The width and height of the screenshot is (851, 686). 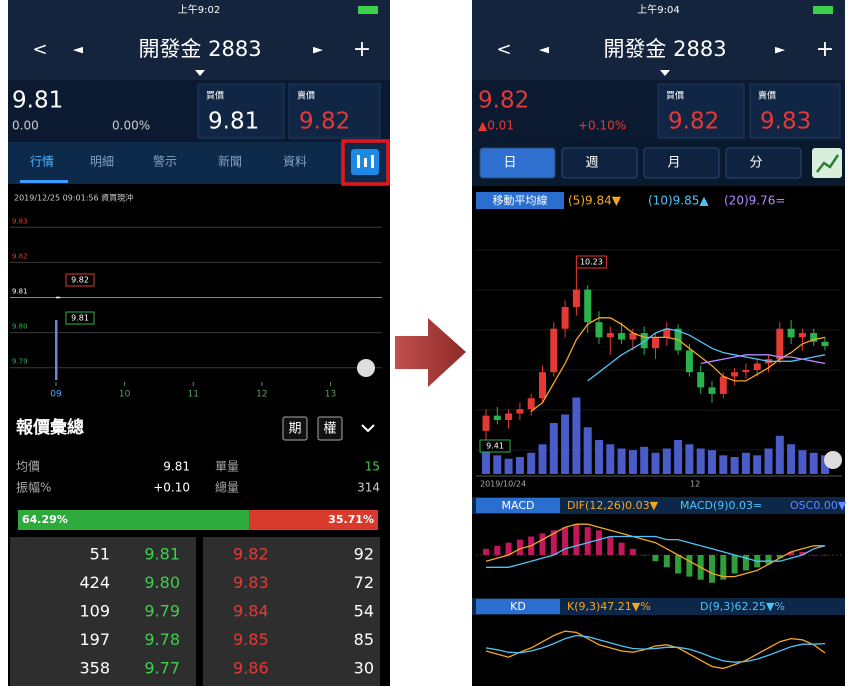 What do you see at coordinates (131, 126) in the screenshot?
I see `change-percent: 0.00%` at bounding box center [131, 126].